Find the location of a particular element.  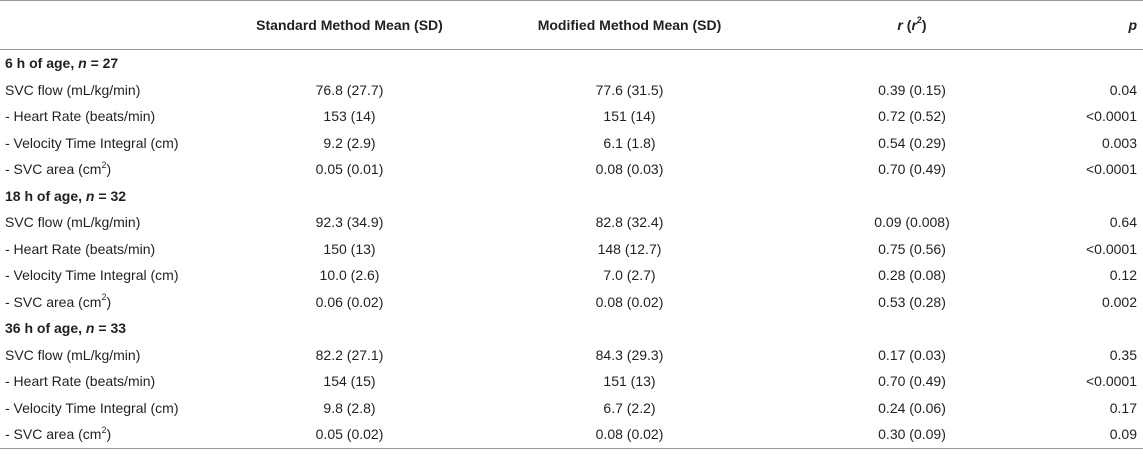

cell-correlation: 0.24 (0.06) is located at coordinates (912, 407).